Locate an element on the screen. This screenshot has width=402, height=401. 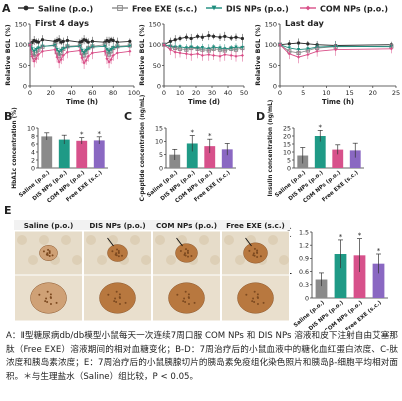
panel-letter-c: C is located at coordinates (128, 116).